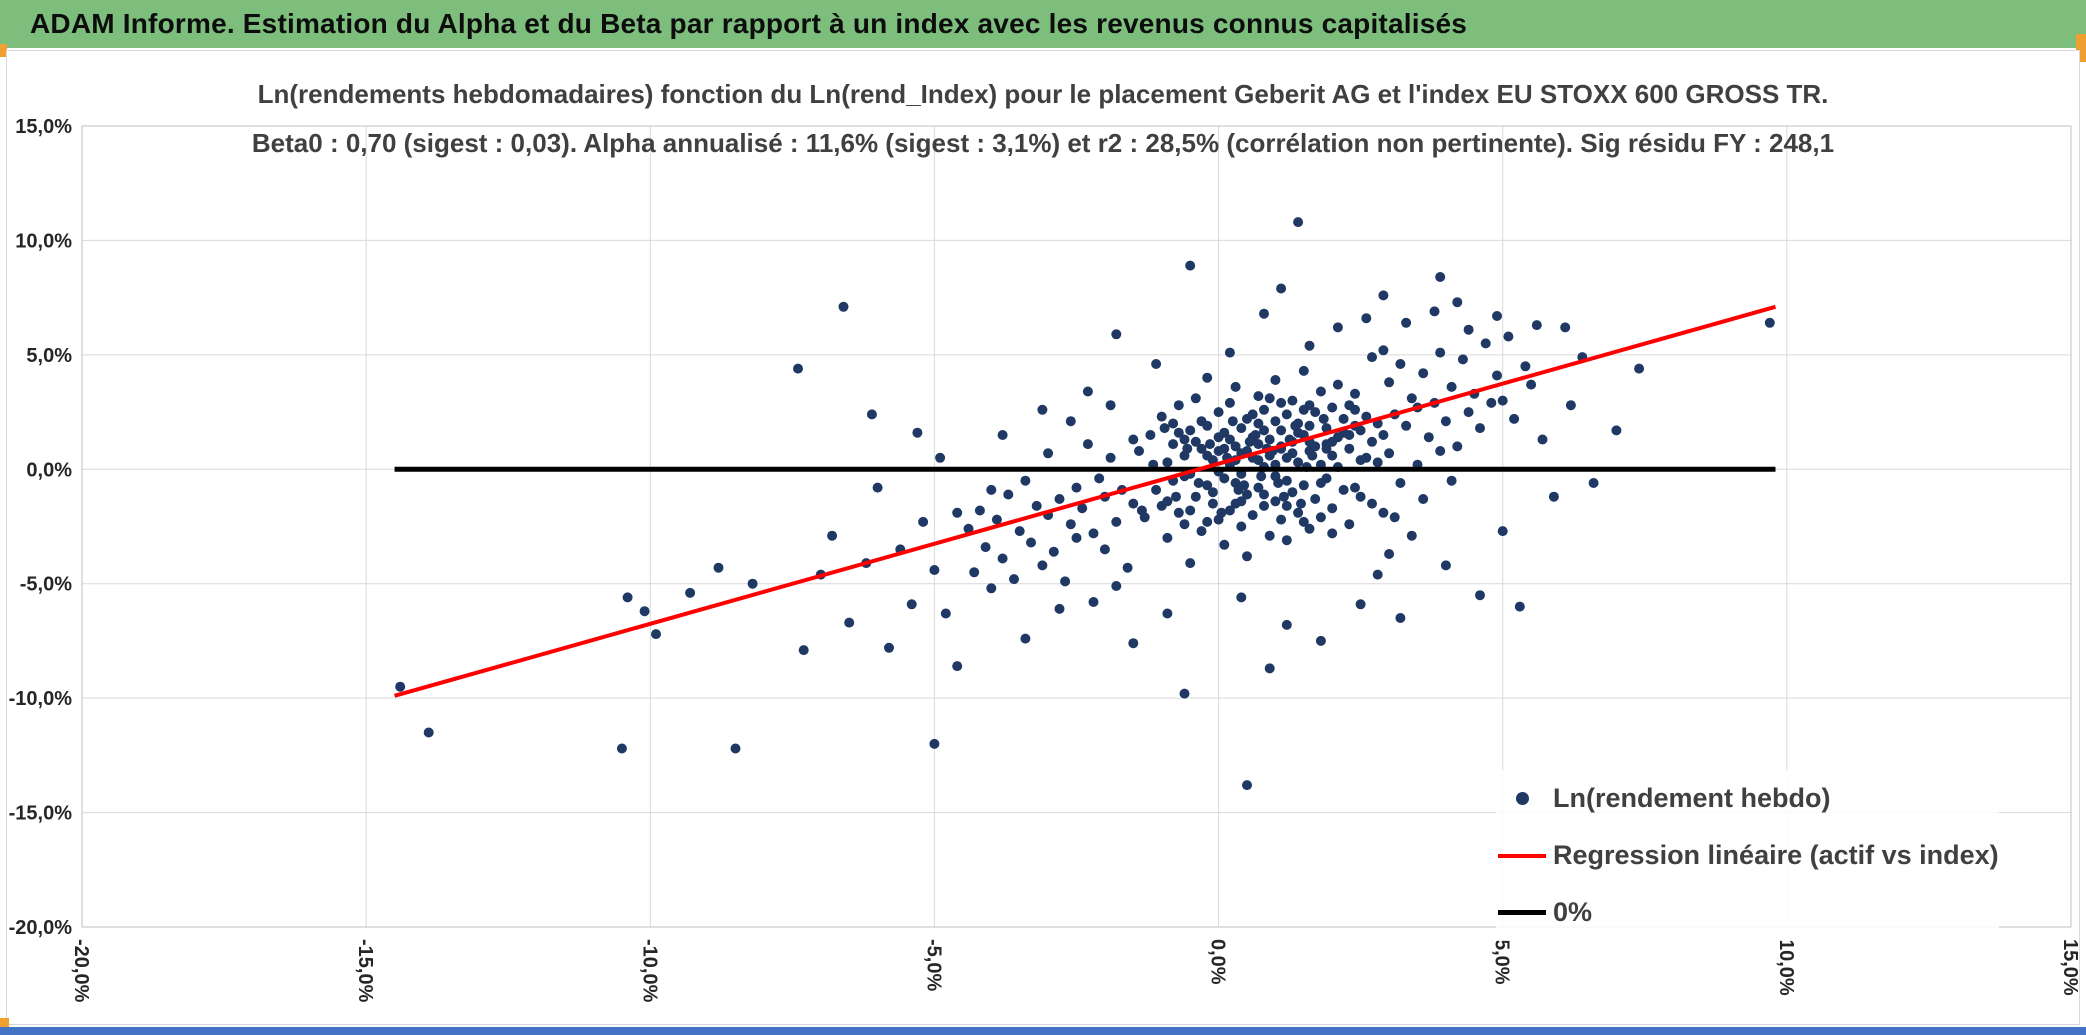 This screenshot has height=1035, width=2086. What do you see at coordinates (3, 50) in the screenshot?
I see `orange-accent-left` at bounding box center [3, 50].